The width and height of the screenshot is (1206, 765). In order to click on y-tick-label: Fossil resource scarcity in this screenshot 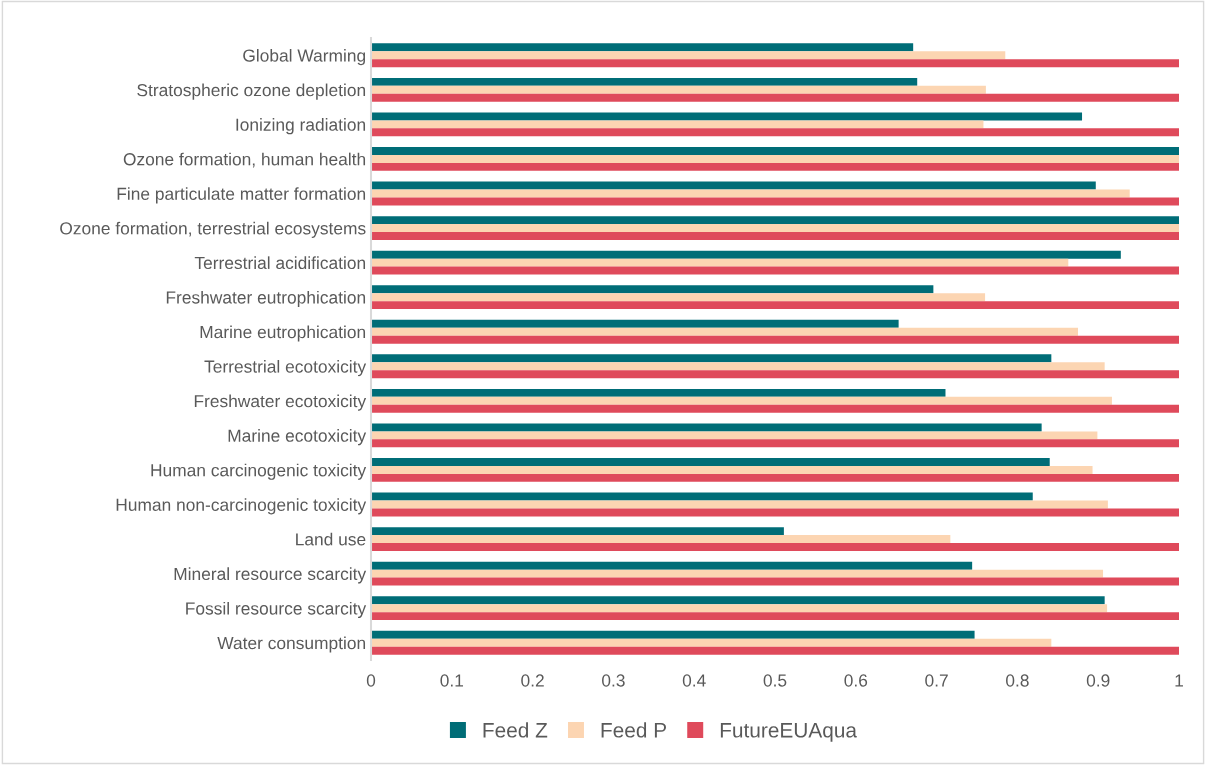, I will do `click(276, 610)`.